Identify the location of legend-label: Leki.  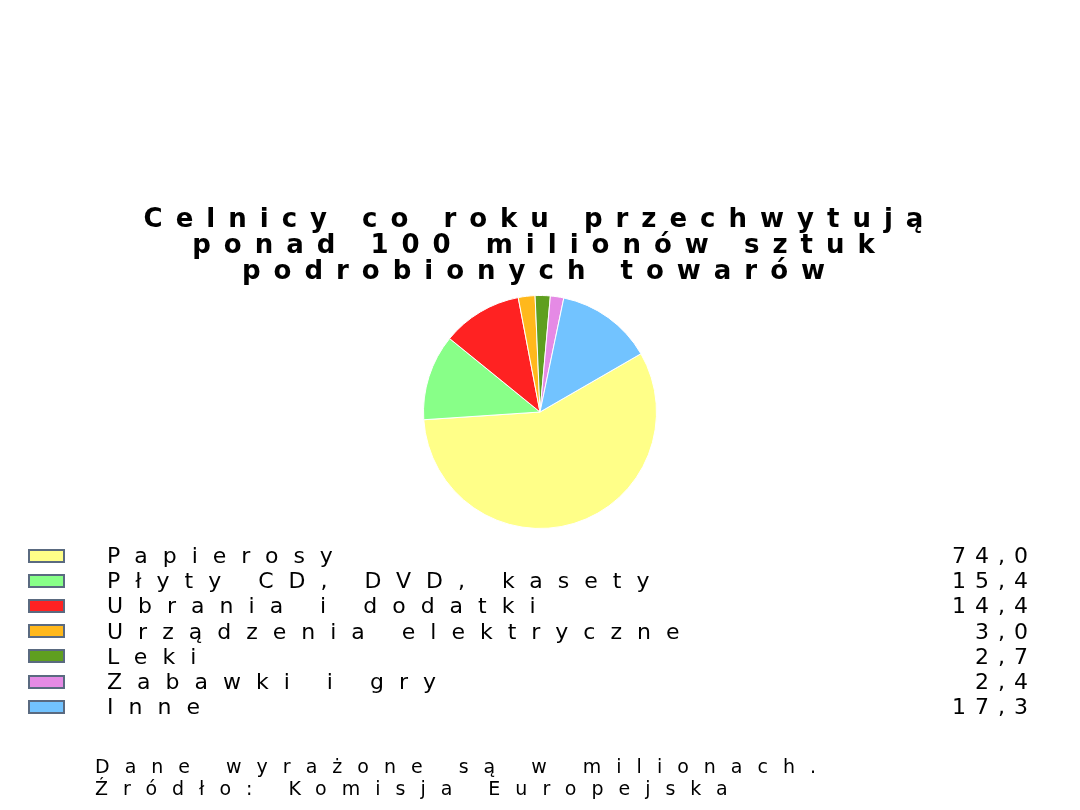
(160, 656).